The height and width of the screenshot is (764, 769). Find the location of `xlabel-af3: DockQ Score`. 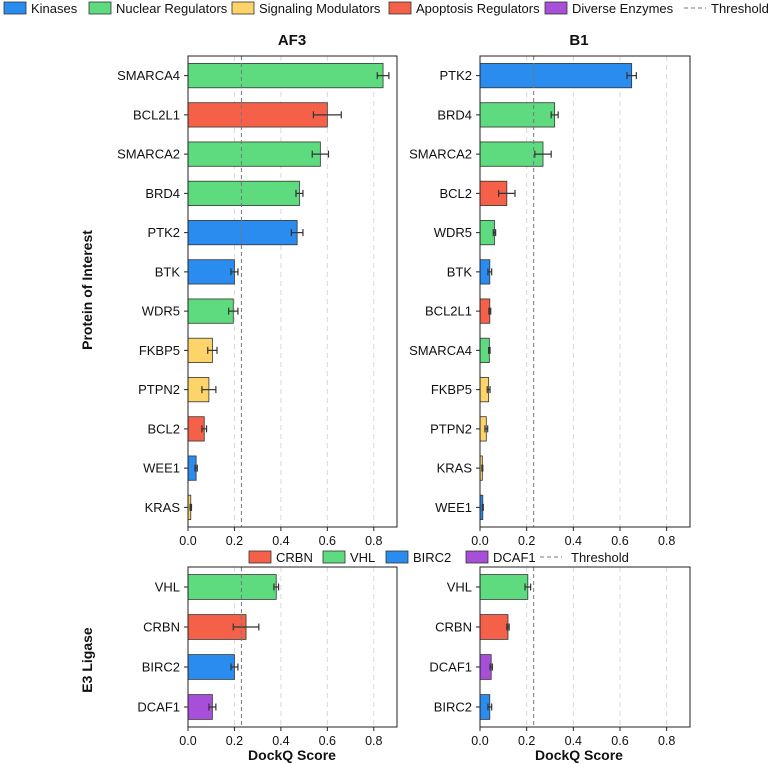

xlabel-af3: DockQ Score is located at coordinates (292, 755).